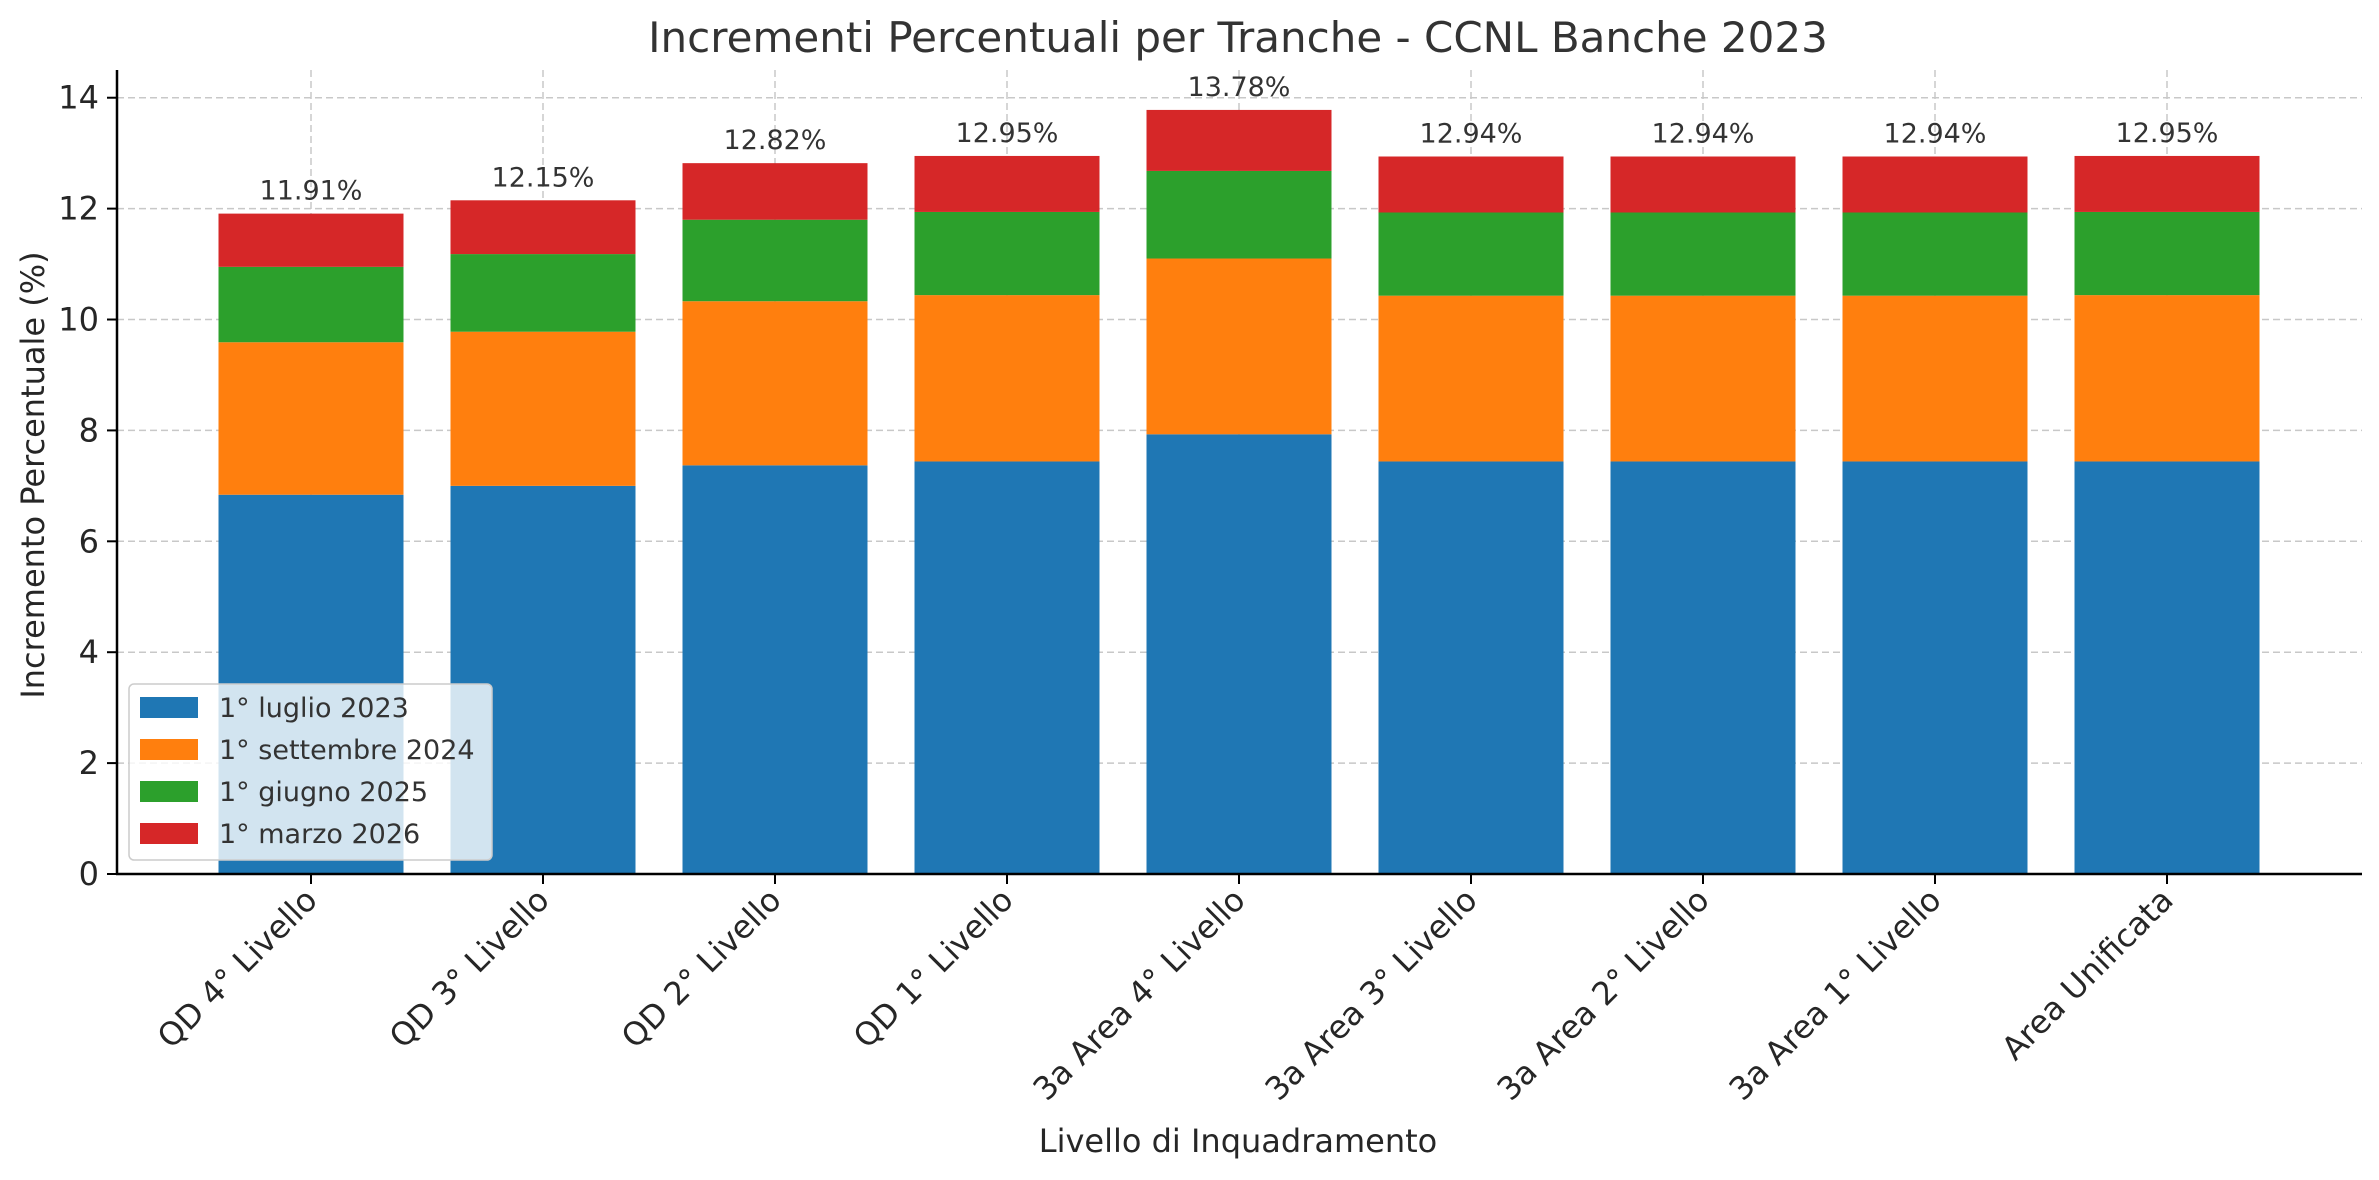 The height and width of the screenshot is (1180, 2379). I want to click on legend-item: 1° marzo 2026, so click(280, 834).